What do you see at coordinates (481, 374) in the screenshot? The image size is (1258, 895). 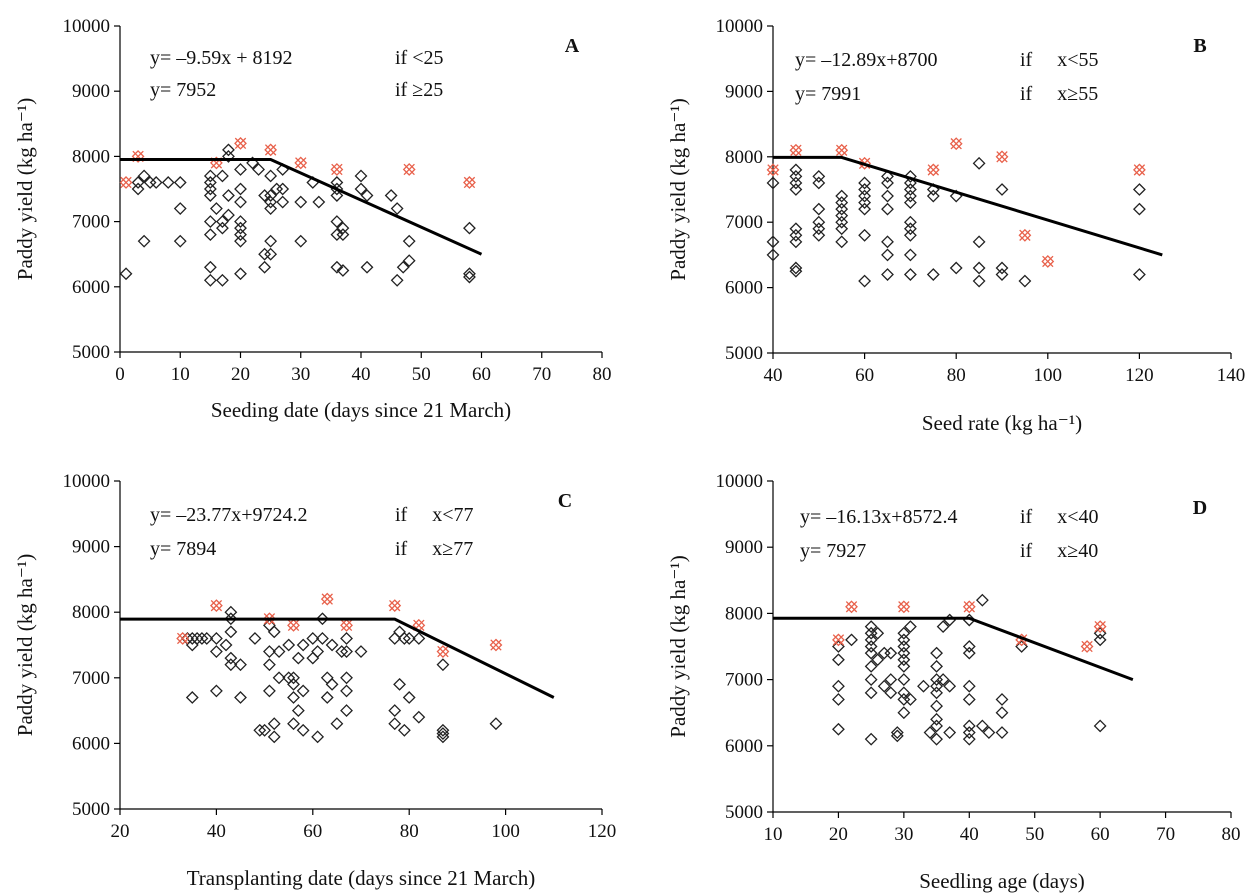 I see `x-tick-label: 60` at bounding box center [481, 374].